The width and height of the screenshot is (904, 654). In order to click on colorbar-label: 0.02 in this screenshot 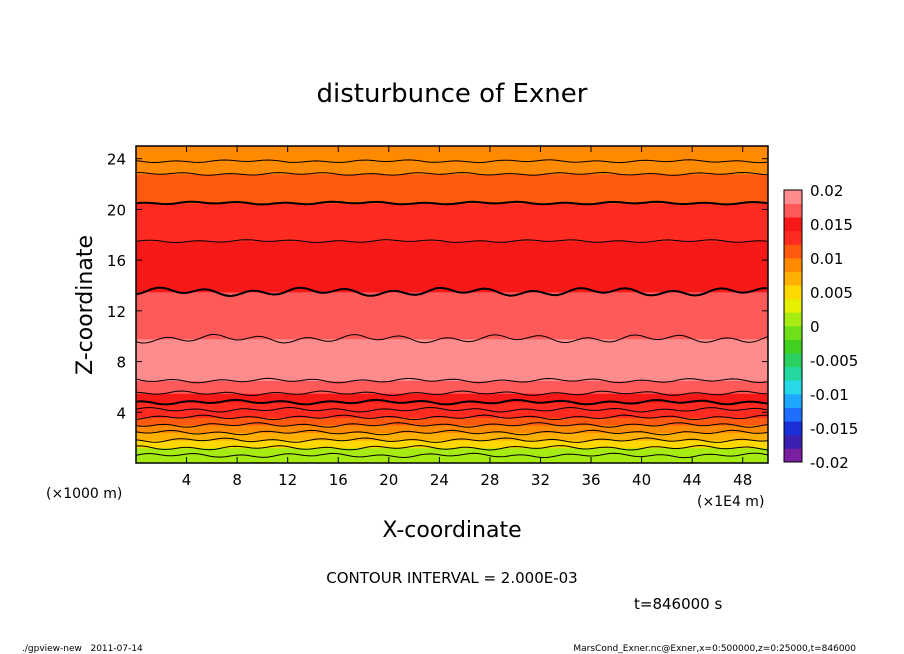, I will do `click(826, 191)`.